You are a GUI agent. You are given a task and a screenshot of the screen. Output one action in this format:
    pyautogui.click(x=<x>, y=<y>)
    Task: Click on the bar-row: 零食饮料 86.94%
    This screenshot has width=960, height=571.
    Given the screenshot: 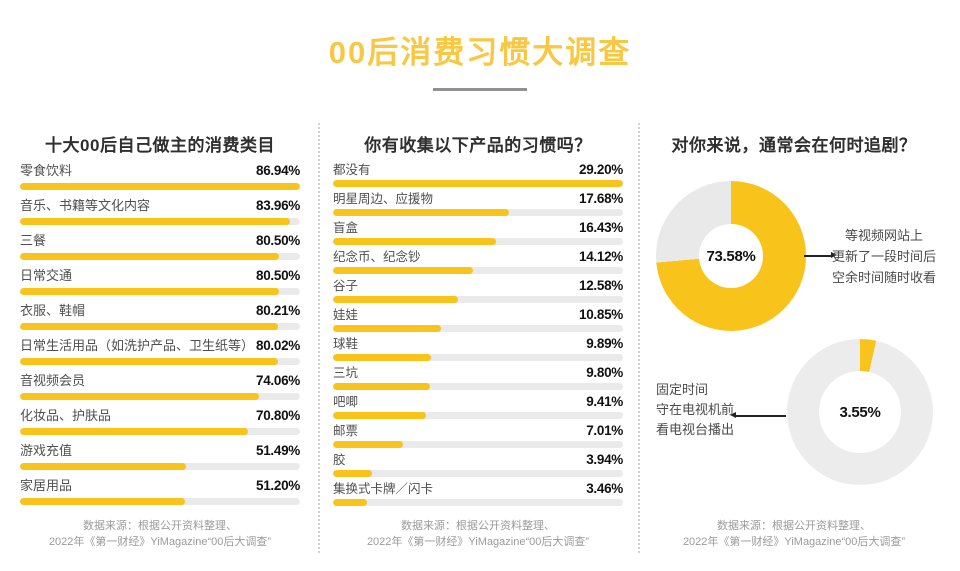 What is the action you would take?
    pyautogui.click(x=160, y=176)
    